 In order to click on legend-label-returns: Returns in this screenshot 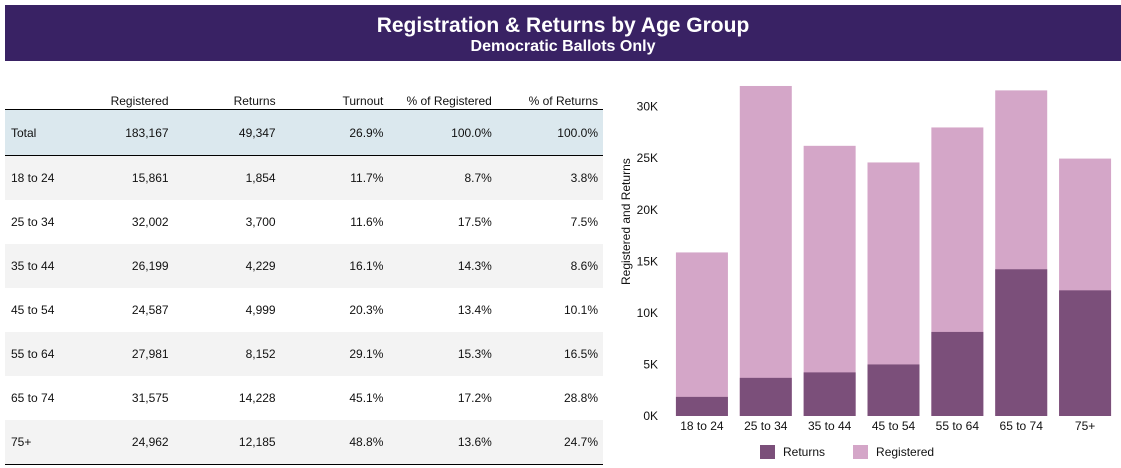, I will do `click(804, 452)`.